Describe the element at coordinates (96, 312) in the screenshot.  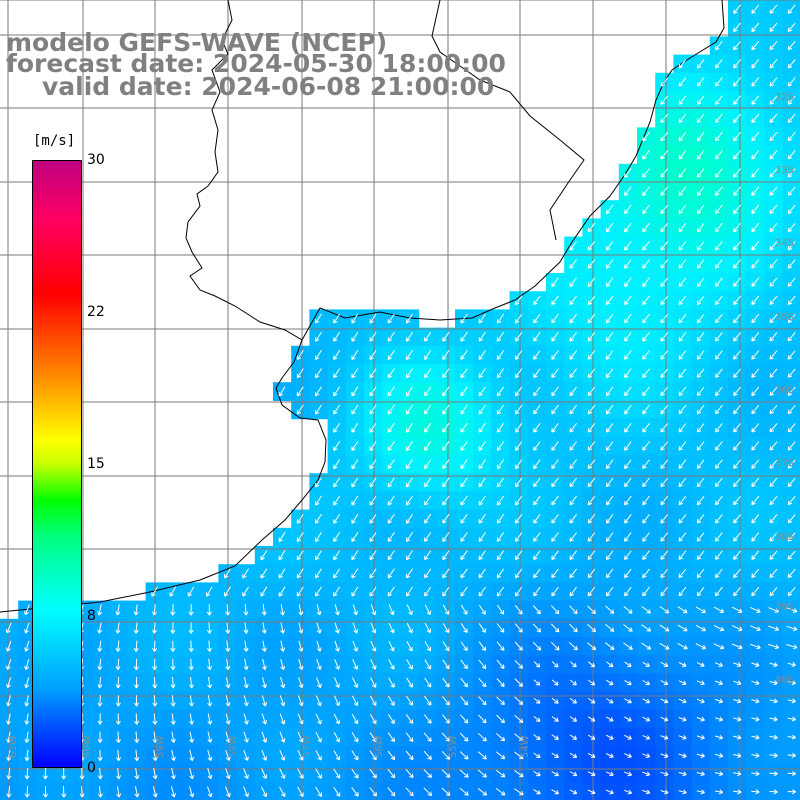
I see `colorbar-tick: 22` at that location.